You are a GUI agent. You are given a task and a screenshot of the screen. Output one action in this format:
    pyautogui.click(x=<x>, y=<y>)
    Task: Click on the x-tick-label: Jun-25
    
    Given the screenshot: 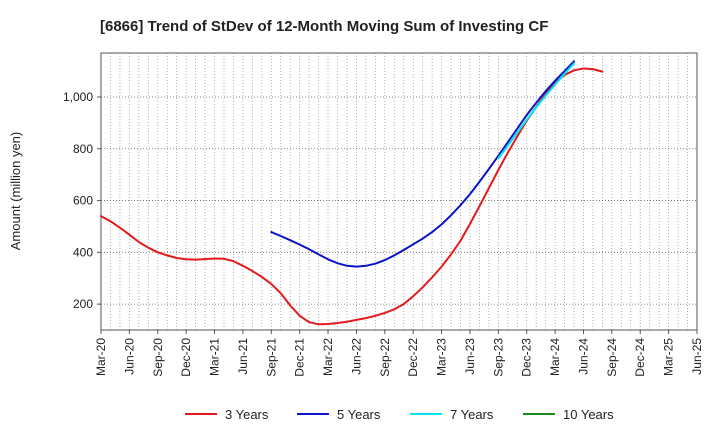 What is the action you would take?
    pyautogui.click(x=697, y=356)
    